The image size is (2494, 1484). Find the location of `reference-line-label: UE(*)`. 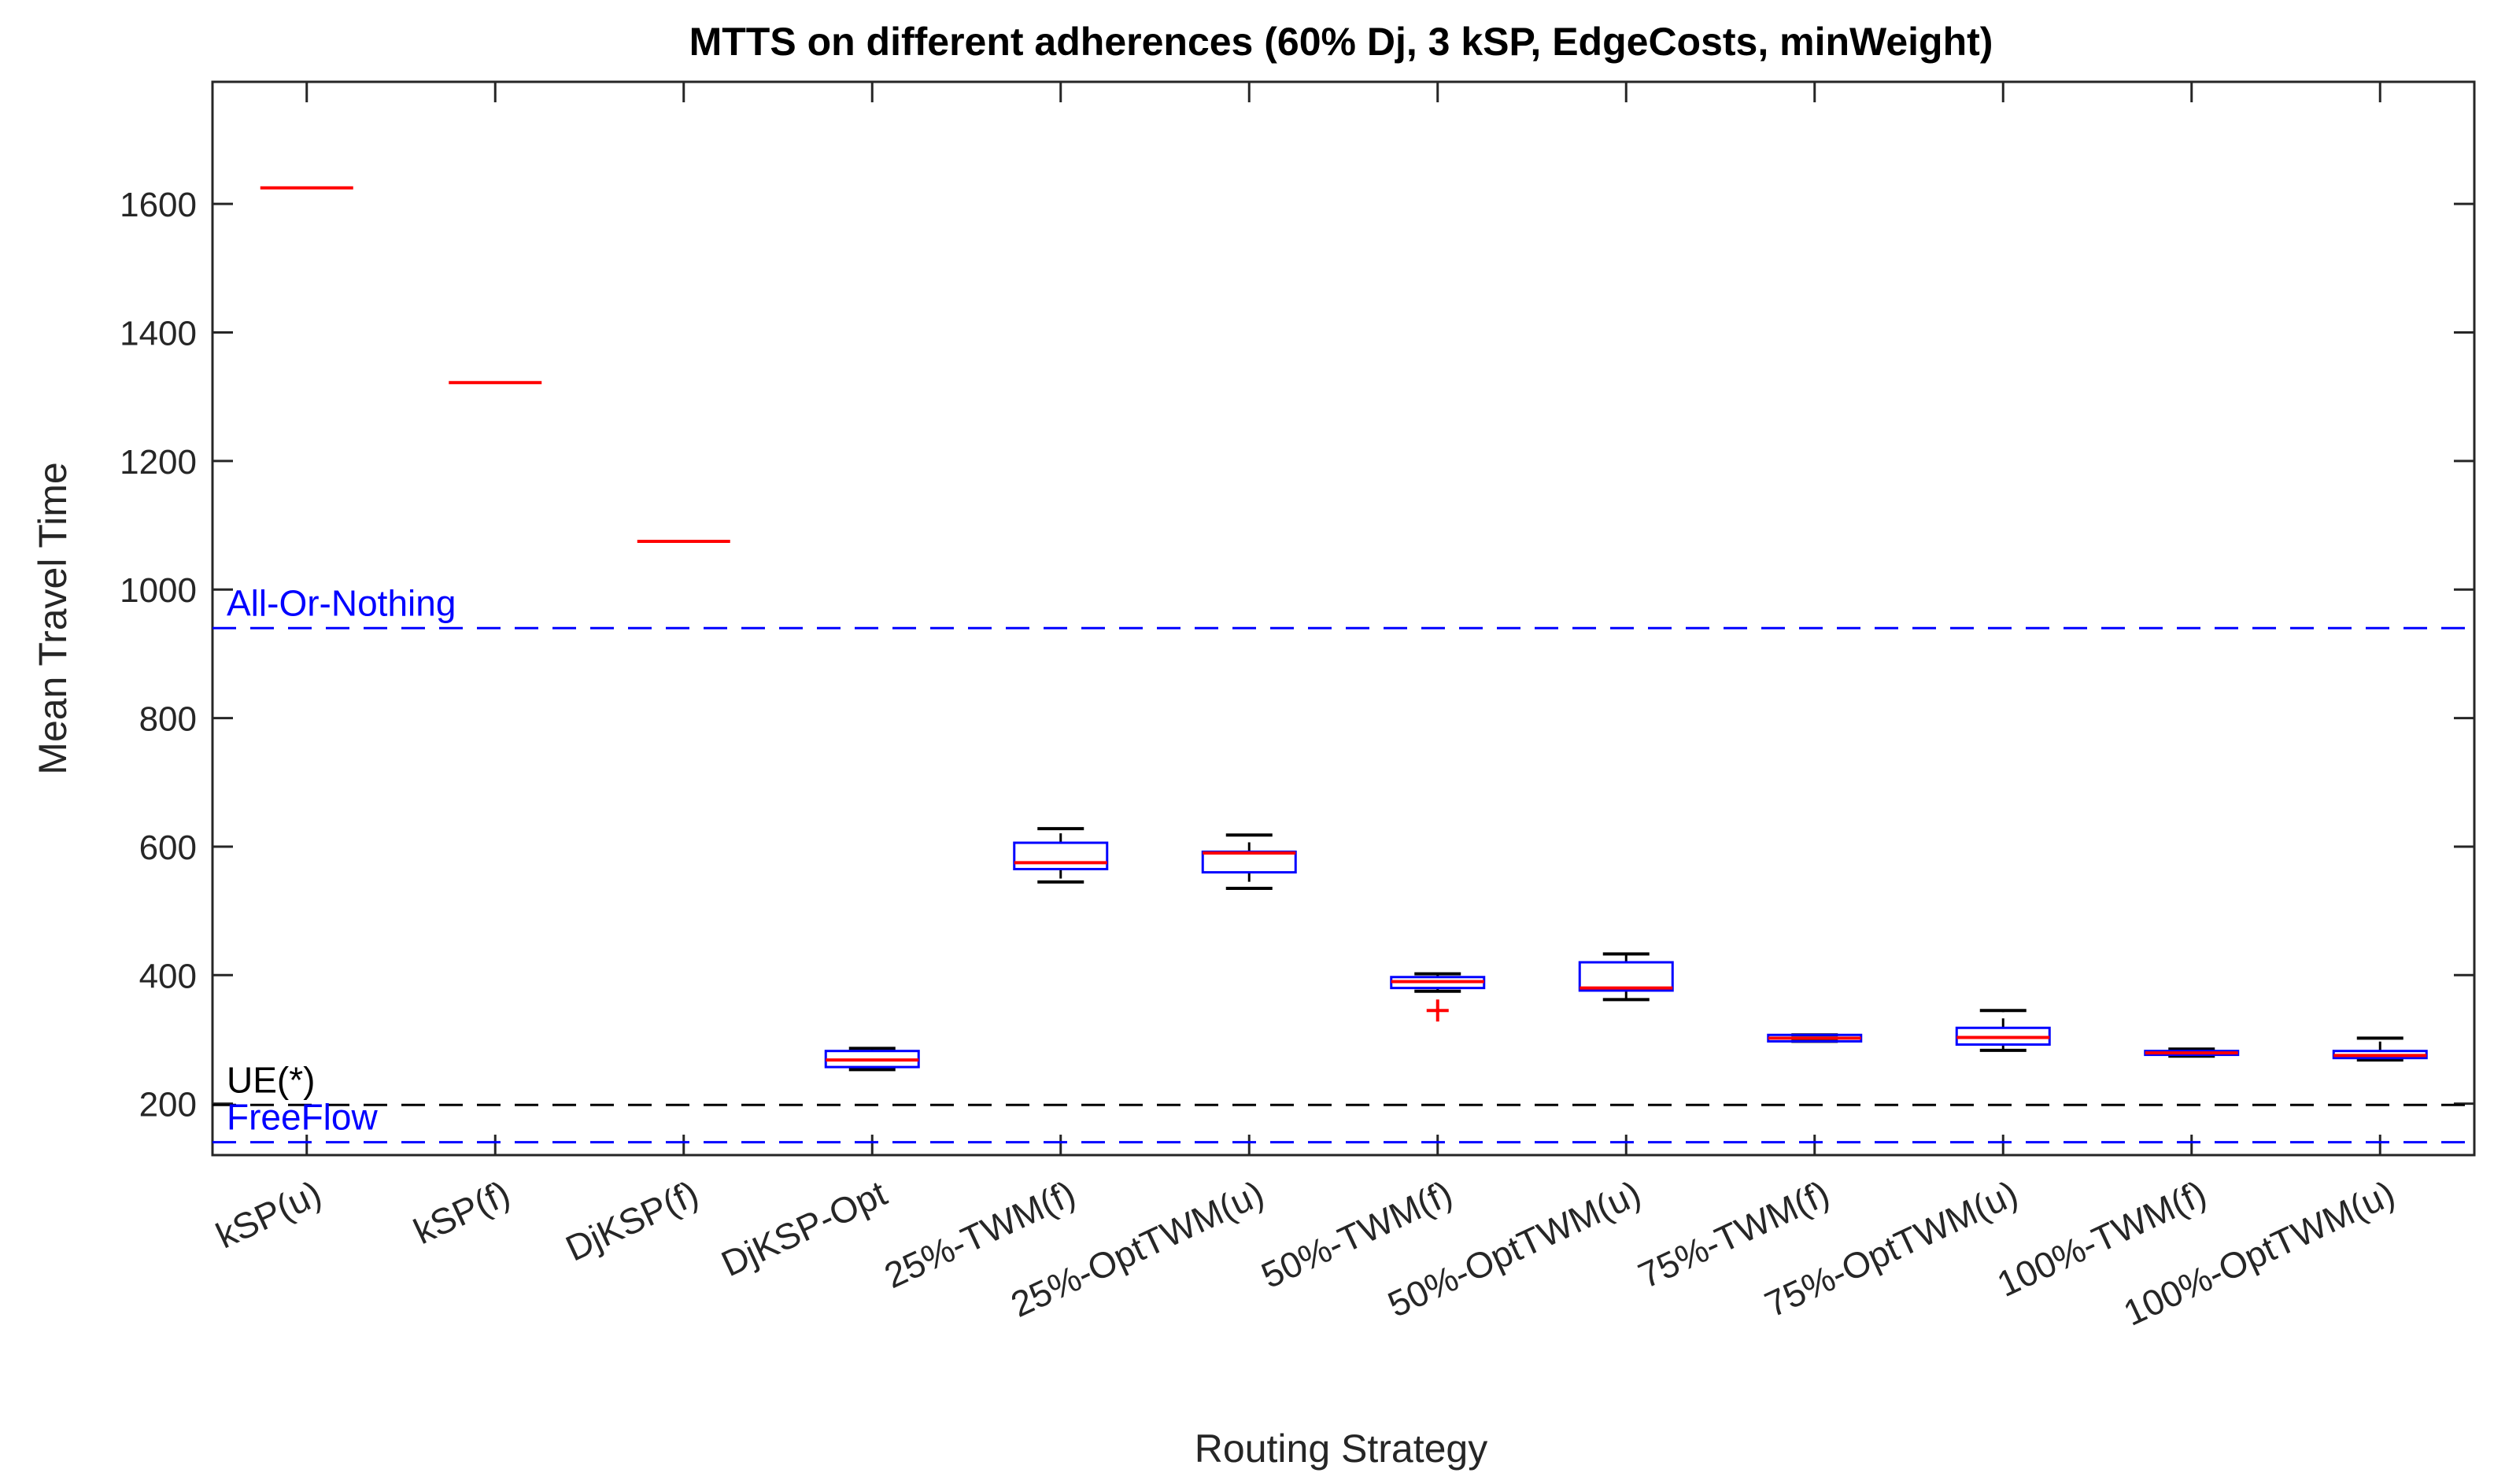

reference-line-label: UE(*) is located at coordinates (271, 1079).